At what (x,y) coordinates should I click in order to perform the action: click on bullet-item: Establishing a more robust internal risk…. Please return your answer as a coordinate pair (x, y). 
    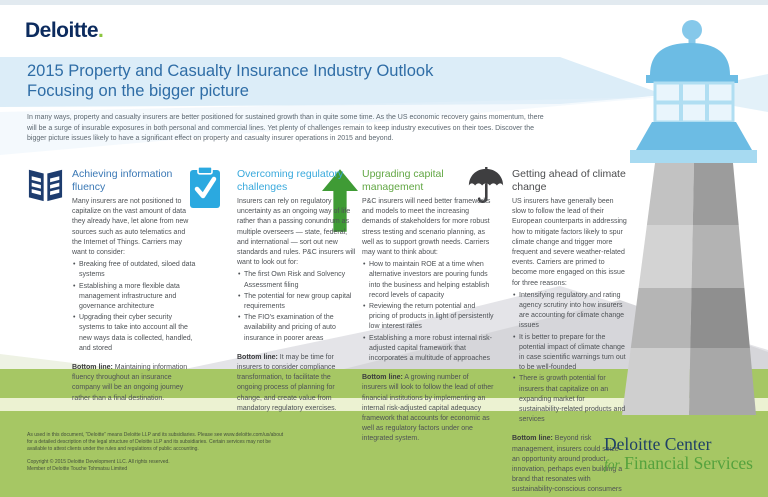
    Looking at the image, I should click on (428, 349).